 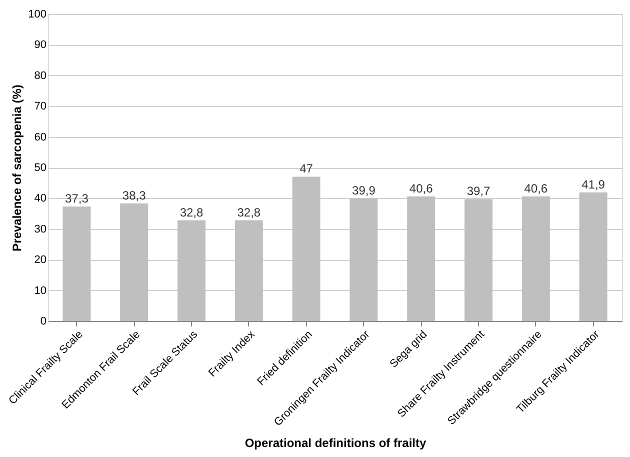 I want to click on y-tick-label: 30, so click(x=40, y=229).